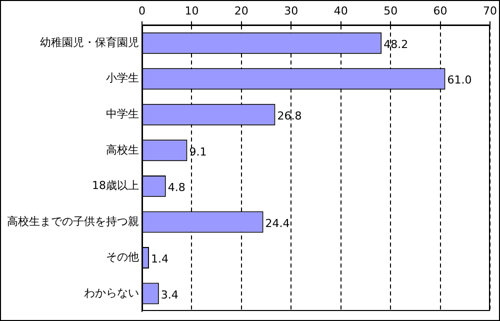 The height and width of the screenshot is (321, 500). I want to click on x-tick-label: 50, so click(391, 11).